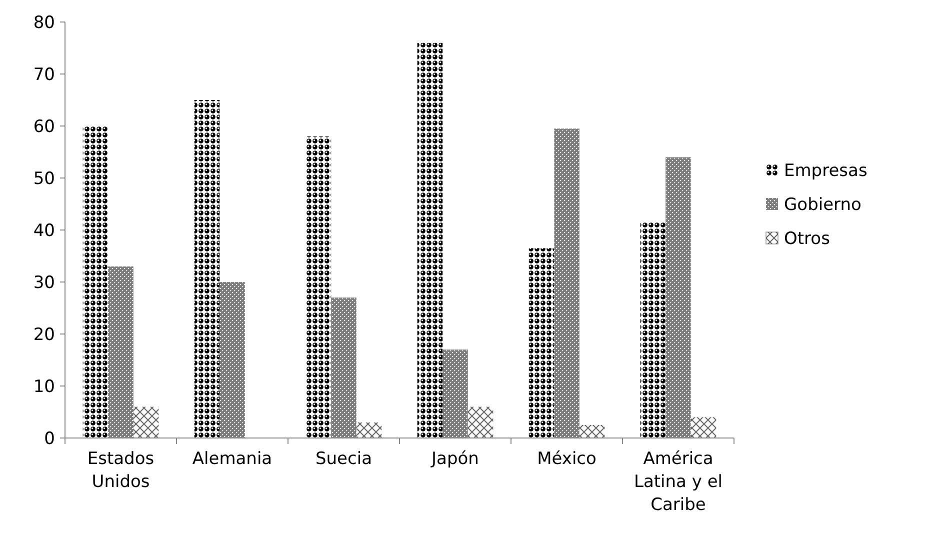  I want to click on x-tick-label: Suecia, so click(343, 459).